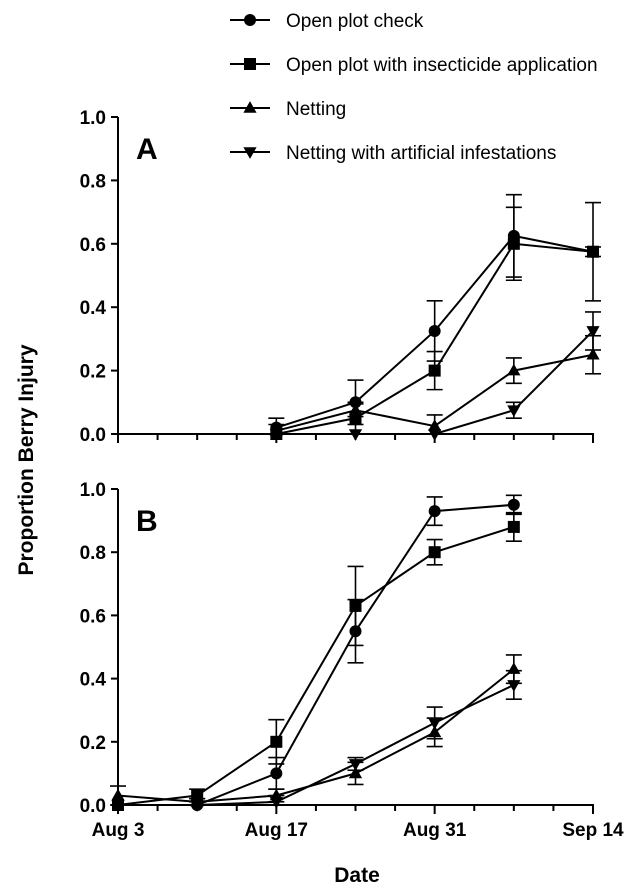  I want to click on legend-marker-square, so click(250, 64).